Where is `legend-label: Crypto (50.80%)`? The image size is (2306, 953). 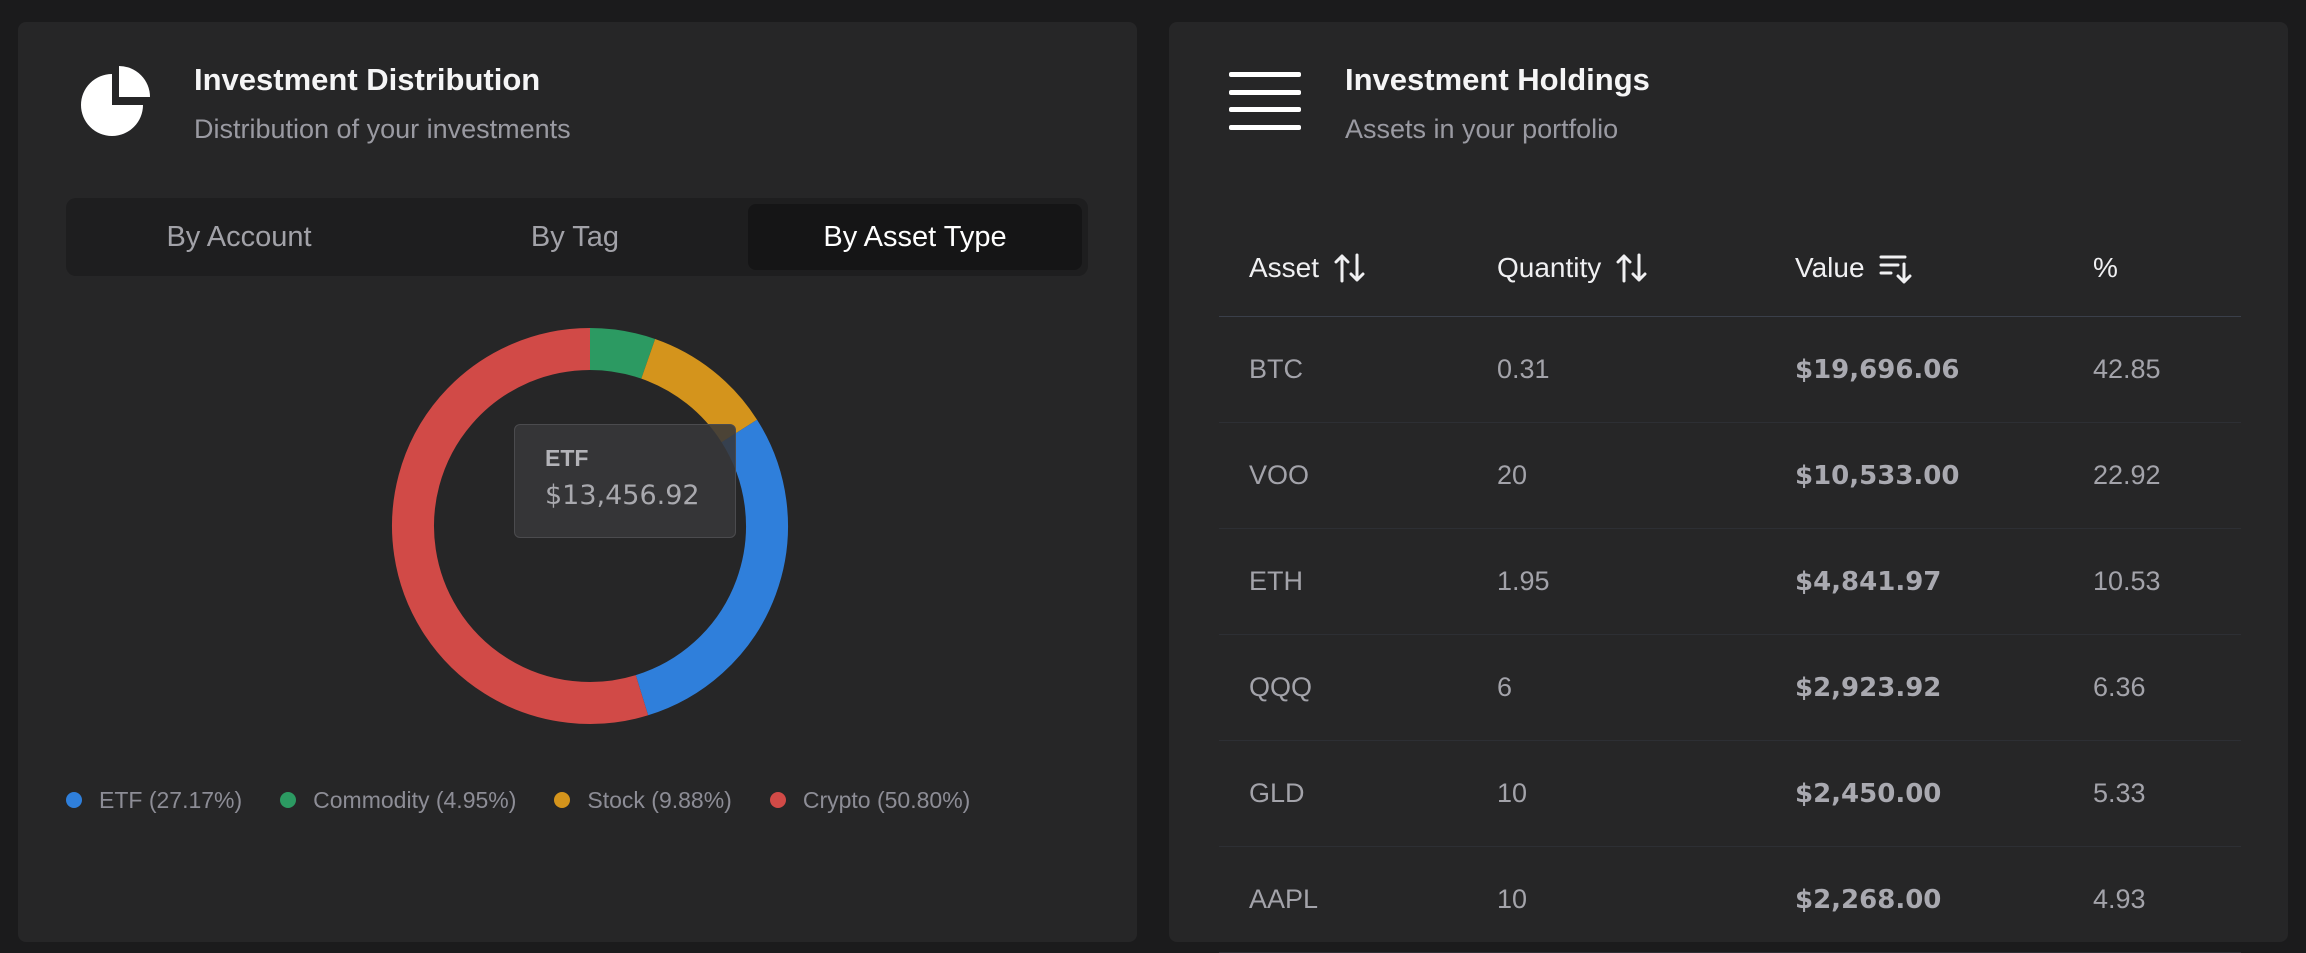 legend-label: Crypto (50.80%) is located at coordinates (886, 799).